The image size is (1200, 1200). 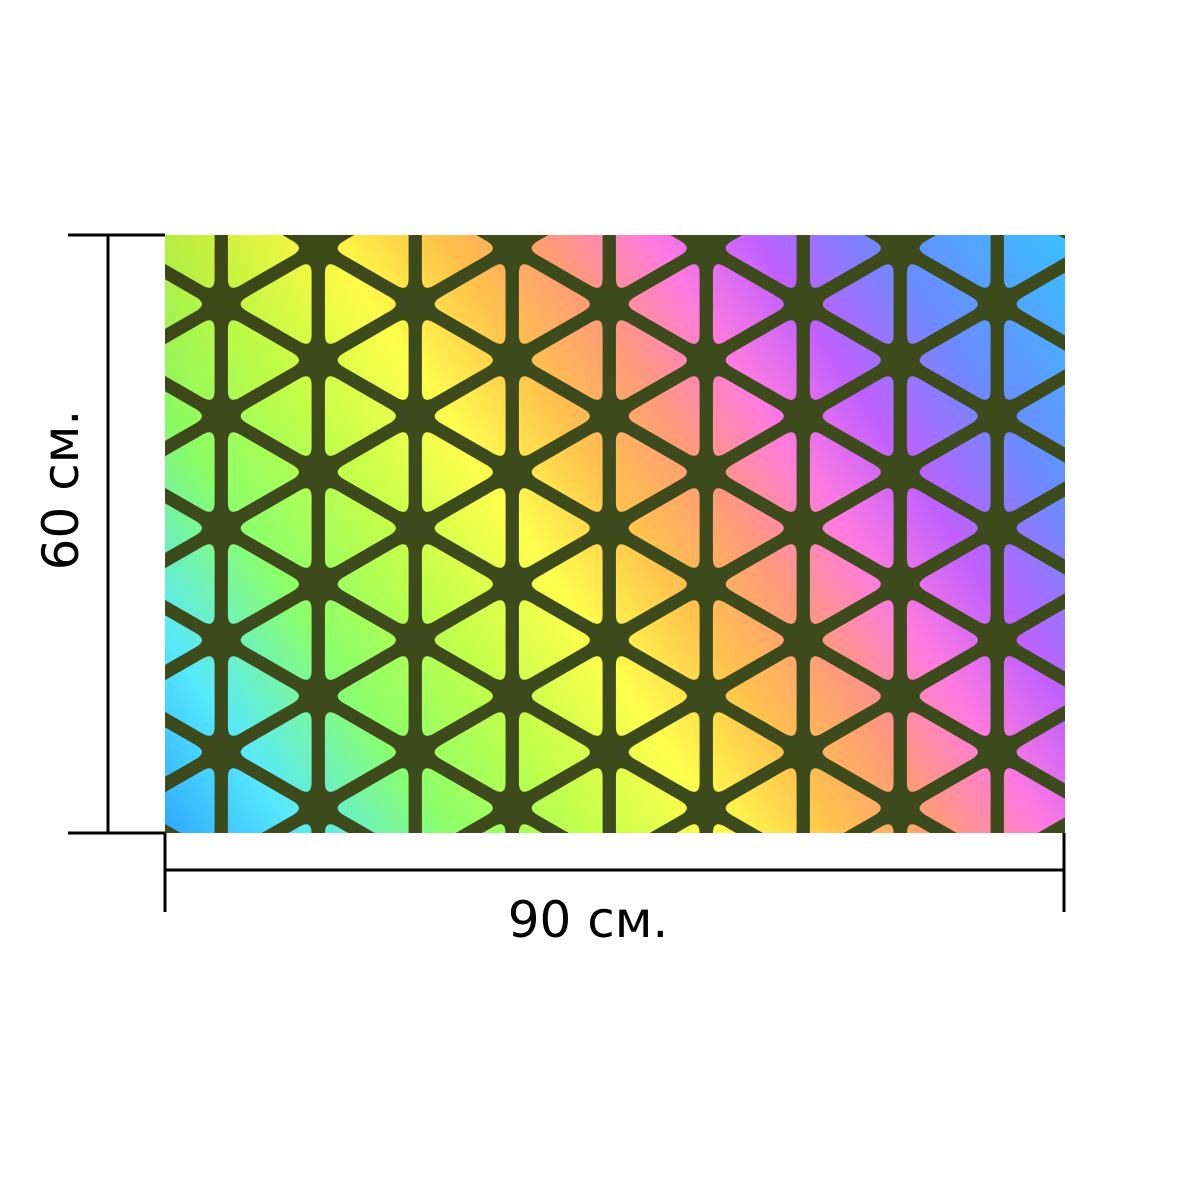 What do you see at coordinates (61, 490) in the screenshot?
I see `height-label: 60 см.` at bounding box center [61, 490].